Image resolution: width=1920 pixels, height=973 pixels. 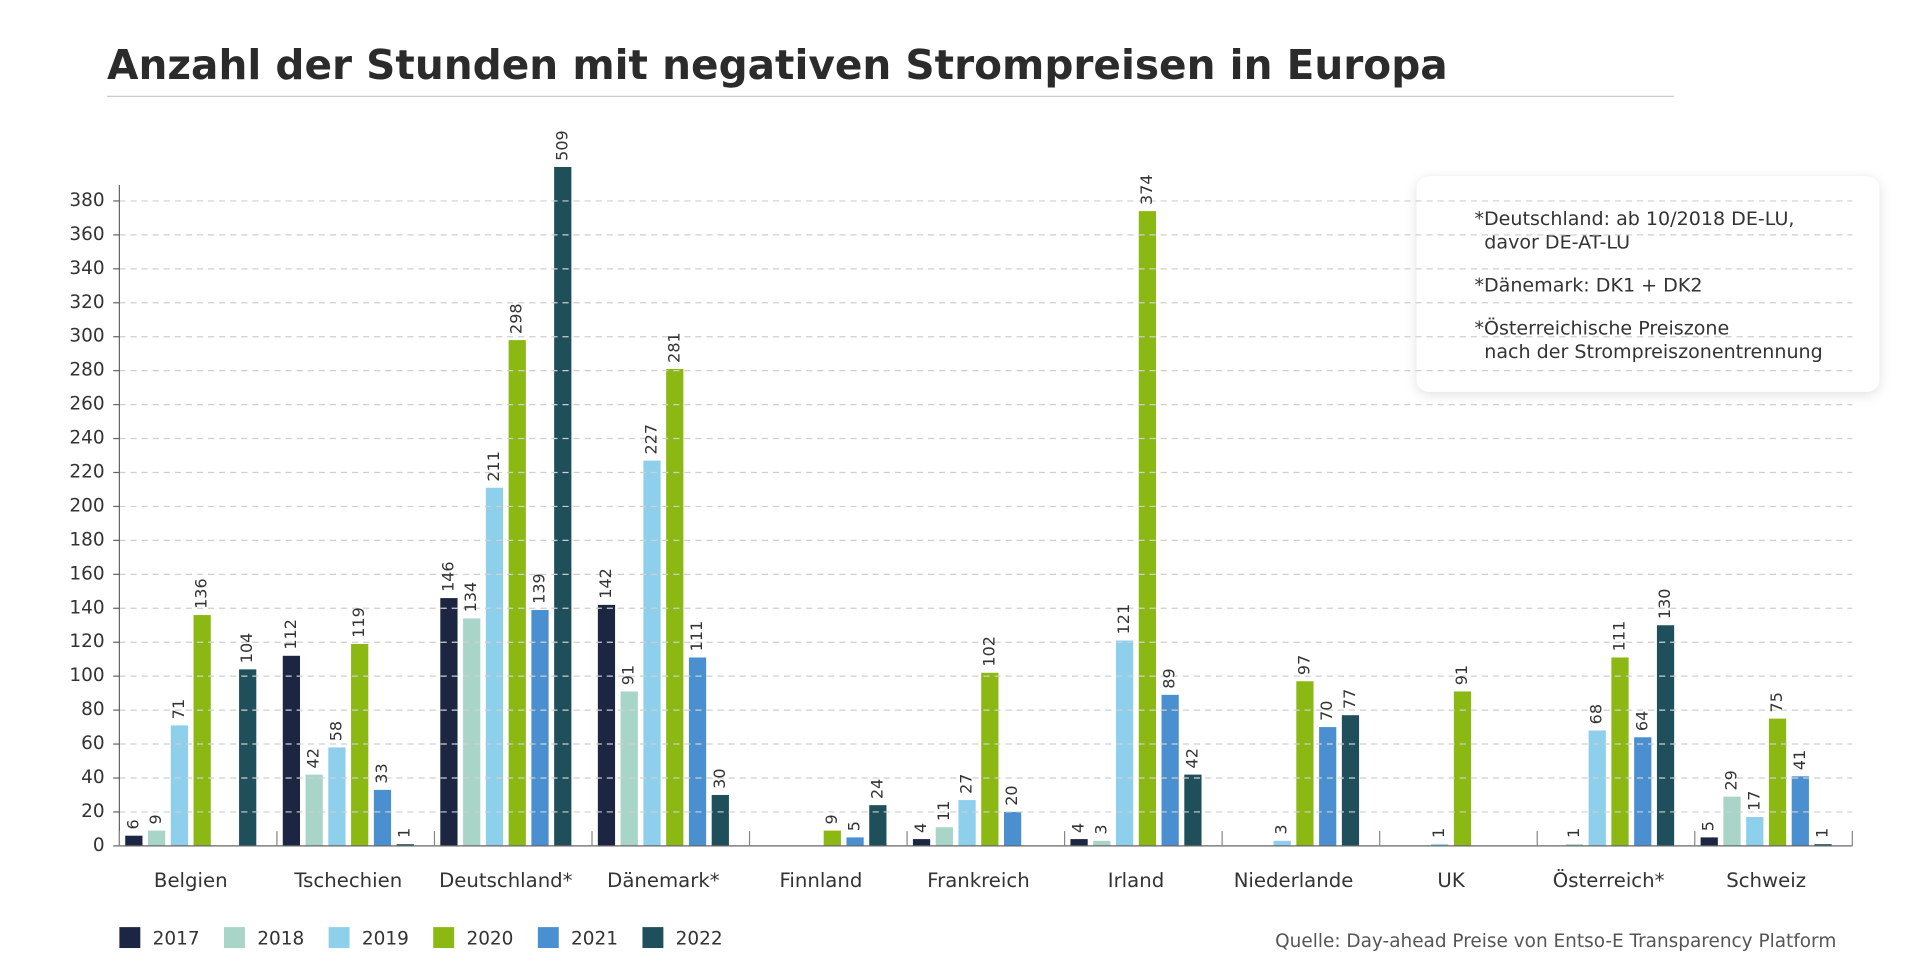 What do you see at coordinates (1776, 702) in the screenshot?
I see `value-label: 75` at bounding box center [1776, 702].